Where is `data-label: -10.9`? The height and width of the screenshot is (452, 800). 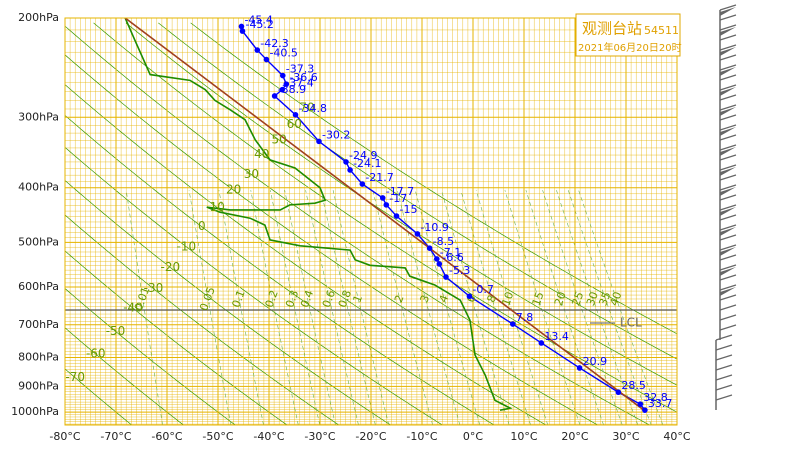
data-label: -10.9 is located at coordinates (434, 227).